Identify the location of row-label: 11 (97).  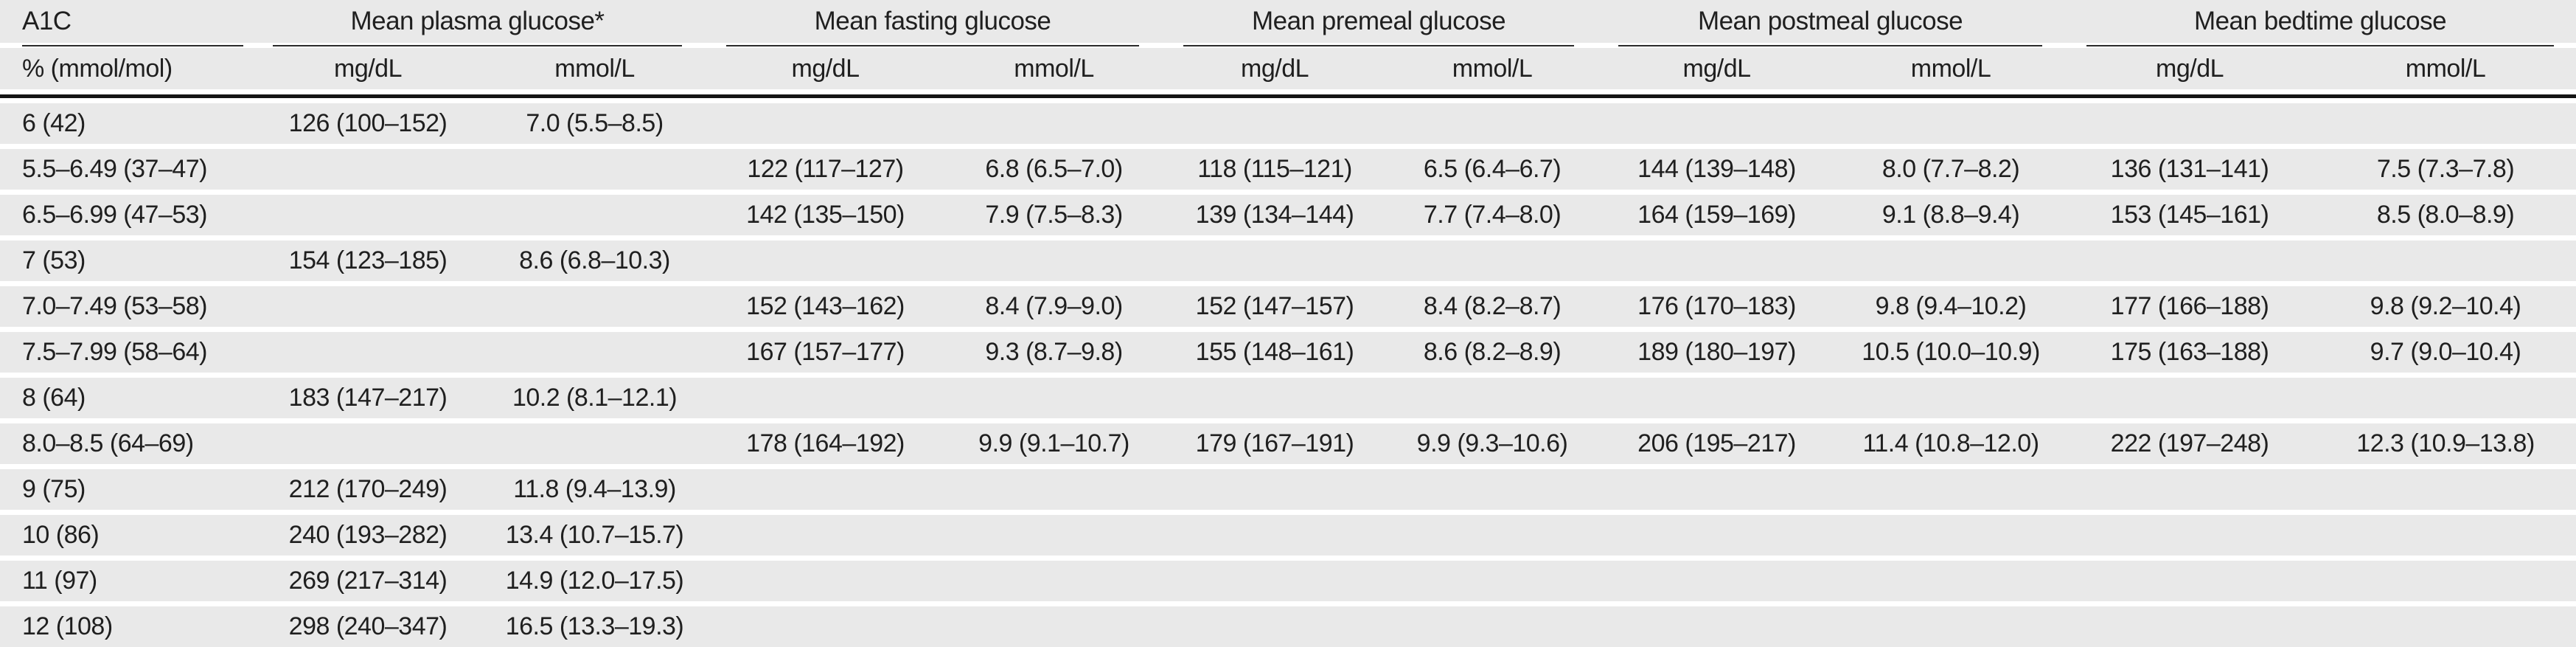
(126, 581).